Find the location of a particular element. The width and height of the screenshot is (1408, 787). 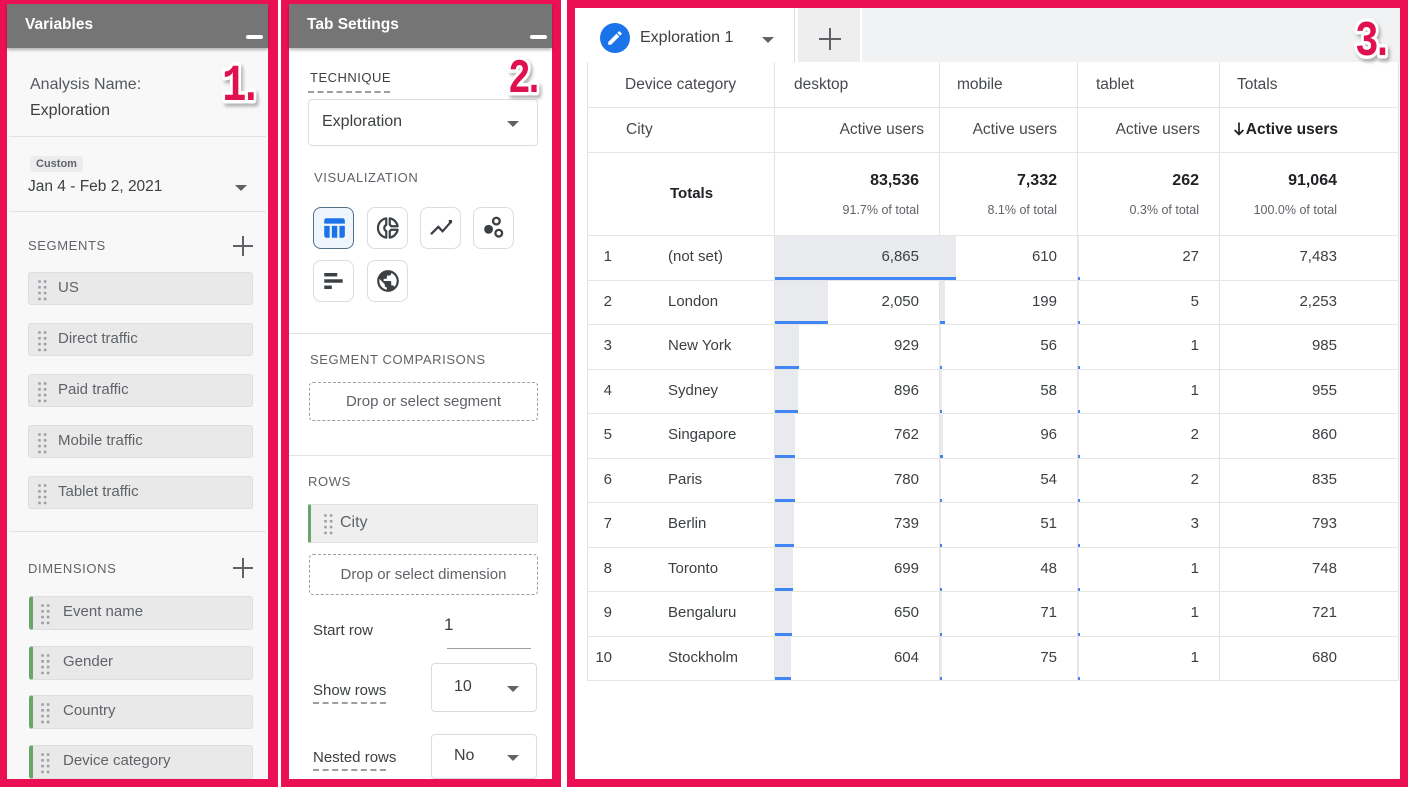

svg-text: 1. is located at coordinates (238, 87).